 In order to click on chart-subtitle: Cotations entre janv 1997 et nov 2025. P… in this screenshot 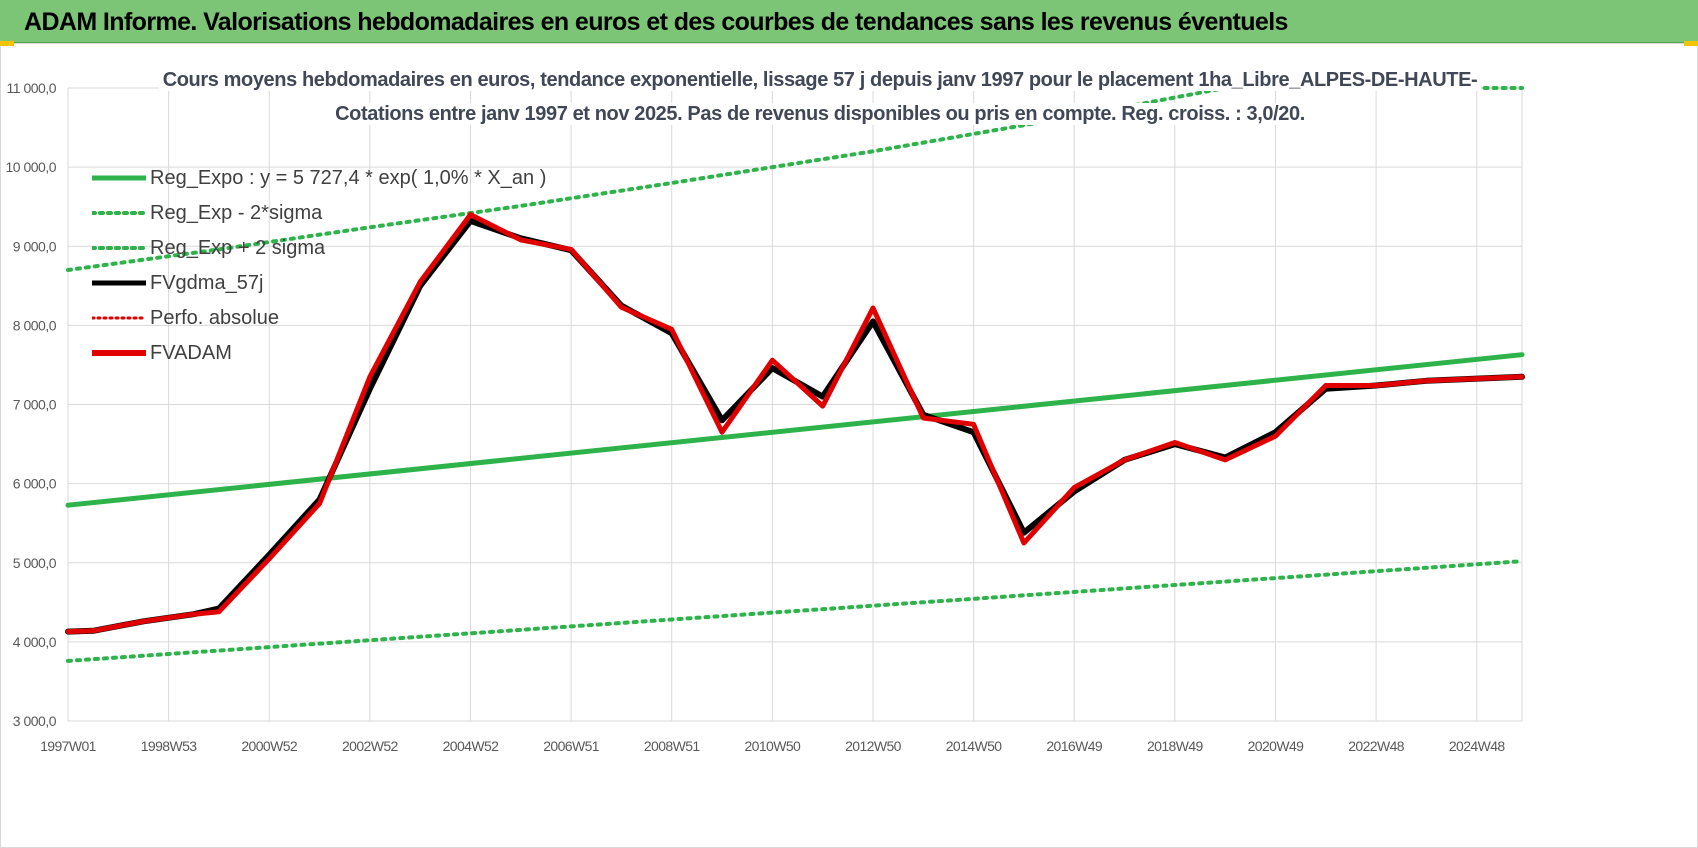, I will do `click(820, 114)`.